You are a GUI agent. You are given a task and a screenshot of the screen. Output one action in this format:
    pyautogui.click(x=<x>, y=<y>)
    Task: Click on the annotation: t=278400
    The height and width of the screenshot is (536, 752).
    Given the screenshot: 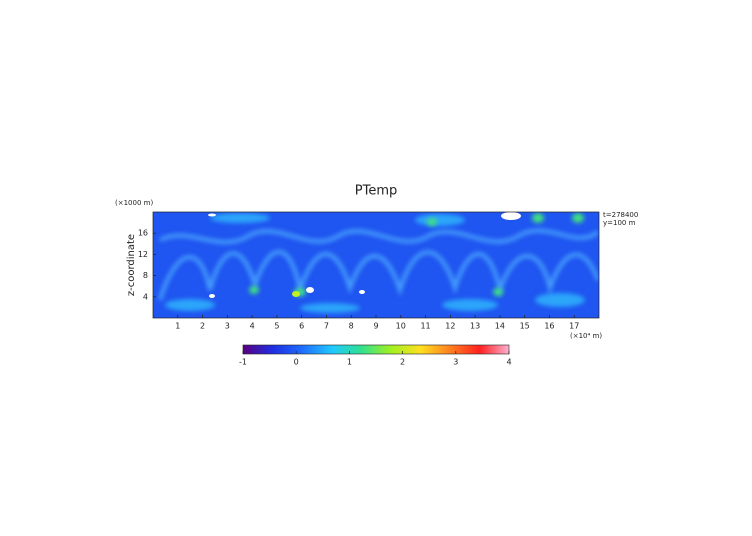 What is the action you would take?
    pyautogui.click(x=620, y=215)
    